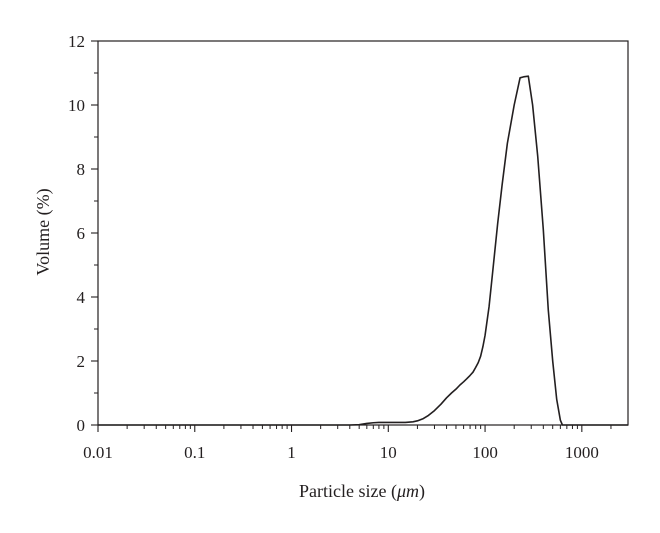 The width and height of the screenshot is (660, 533). I want to click on y-tick-label: 8, so click(81, 169).